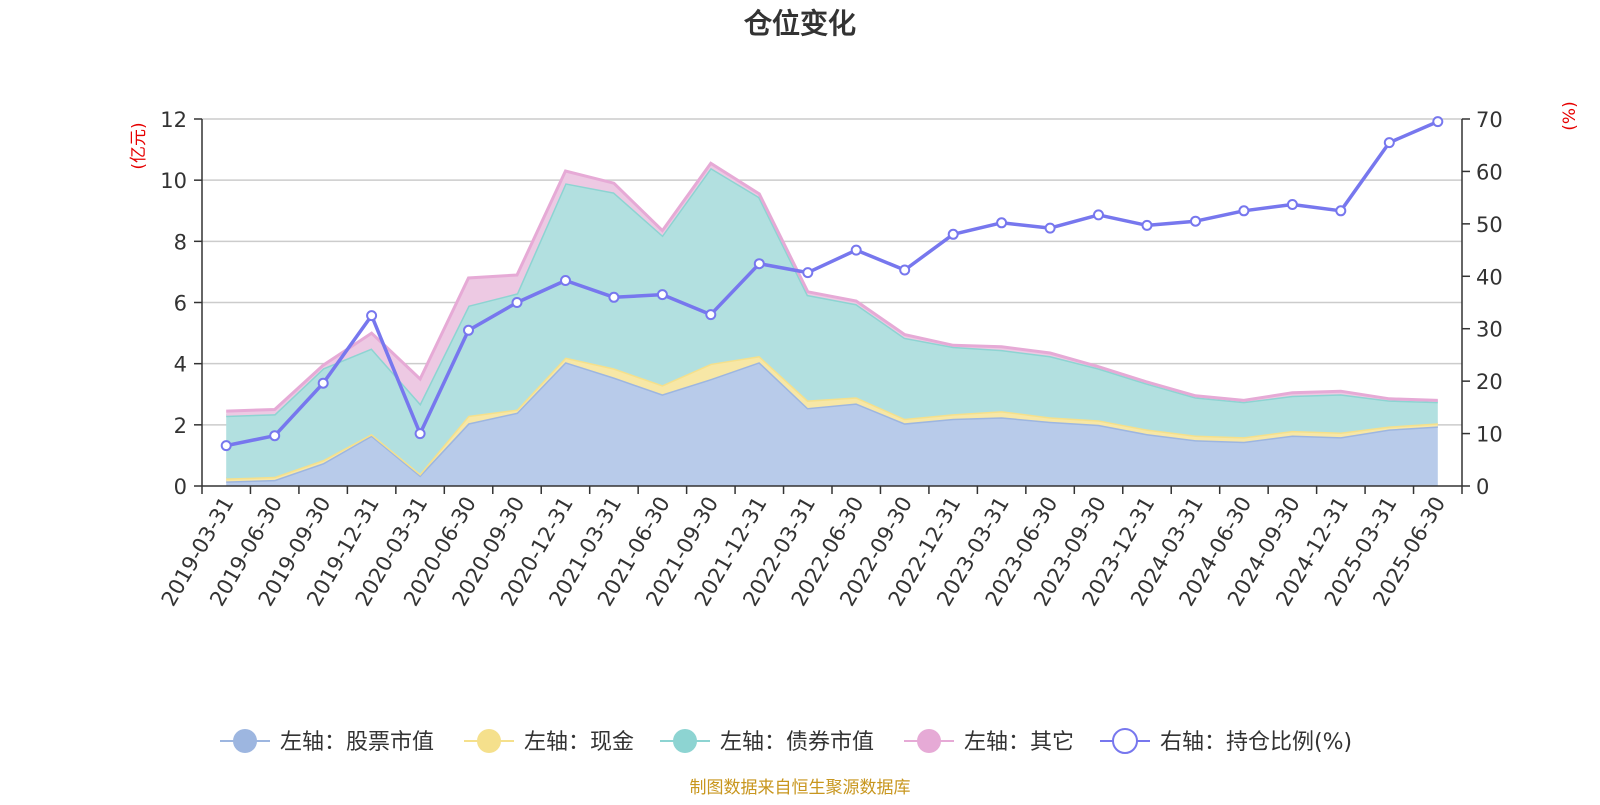 This screenshot has height=805, width=1600. I want to click on legend-label: 左轴：现金, so click(579, 742).